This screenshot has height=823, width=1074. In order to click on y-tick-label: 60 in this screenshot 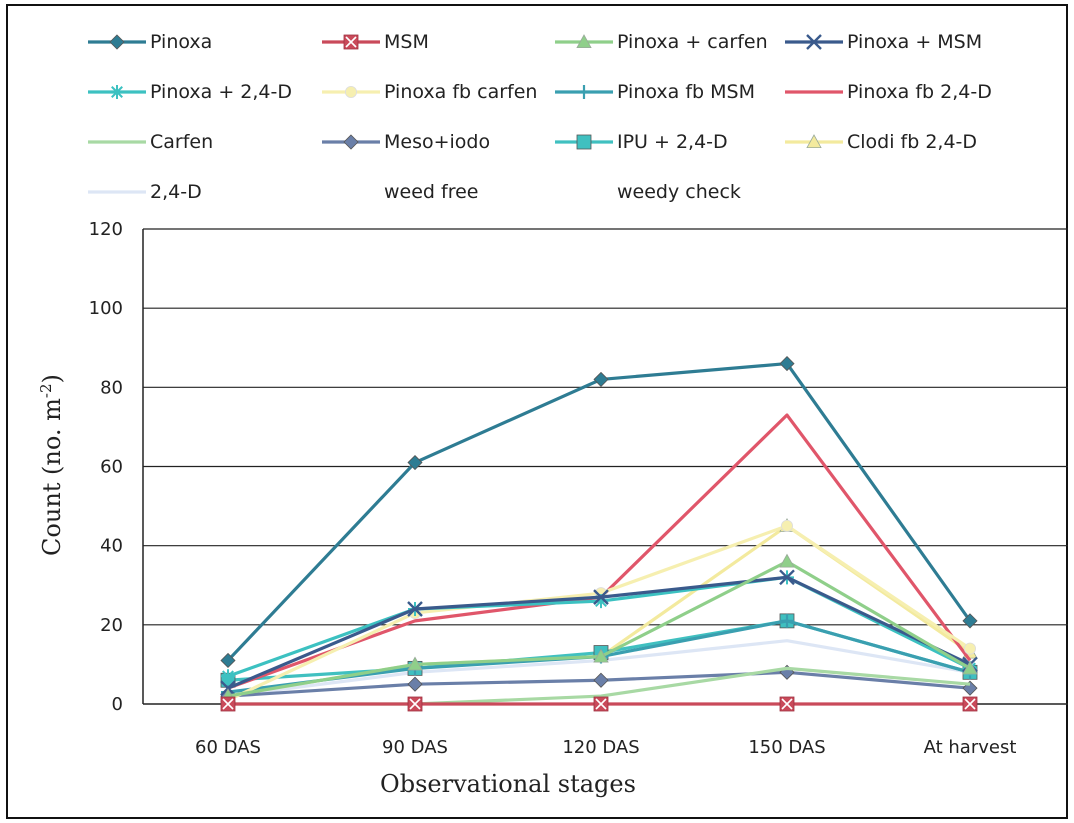, I will do `click(111, 467)`.